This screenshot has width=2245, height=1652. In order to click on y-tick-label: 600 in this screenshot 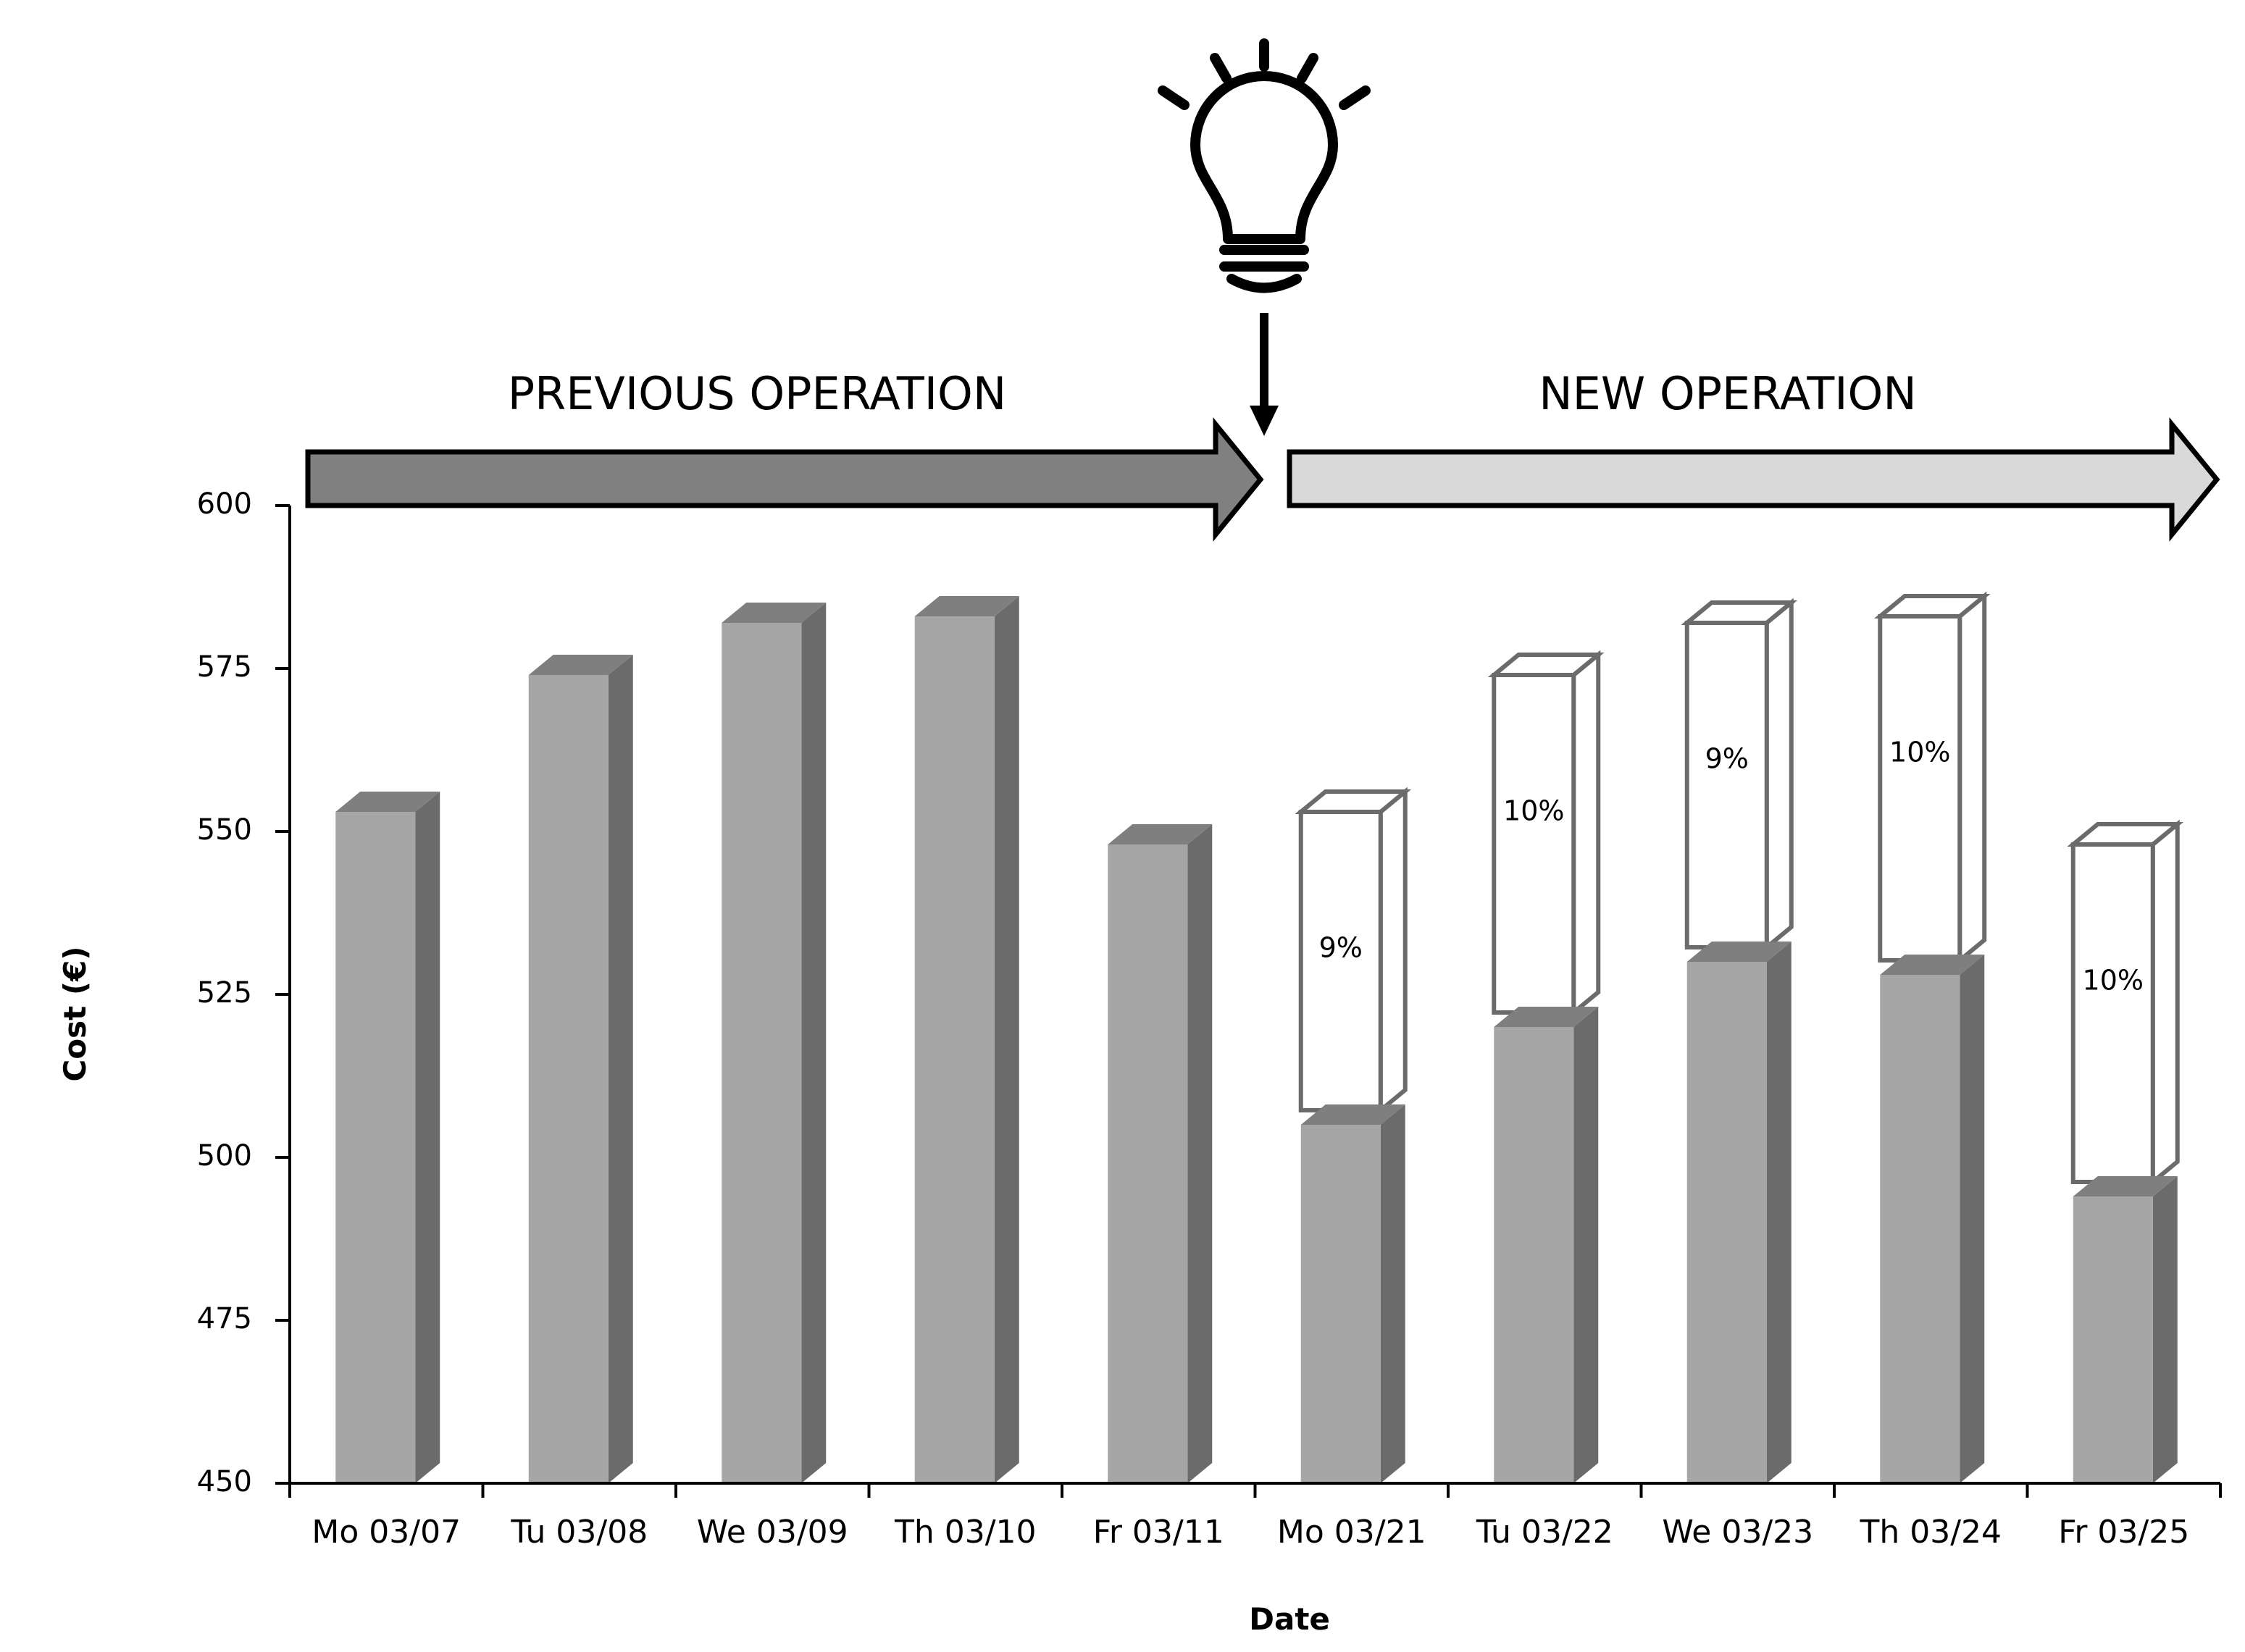, I will do `click(225, 504)`.